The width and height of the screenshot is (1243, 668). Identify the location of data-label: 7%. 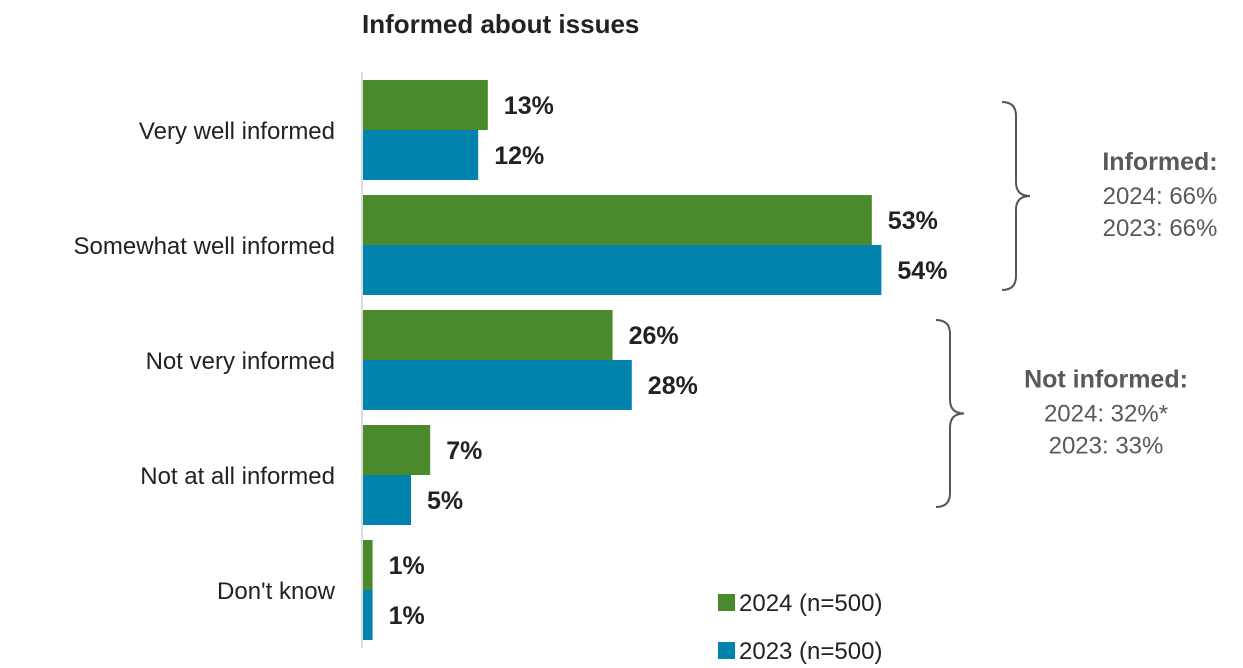
(464, 451).